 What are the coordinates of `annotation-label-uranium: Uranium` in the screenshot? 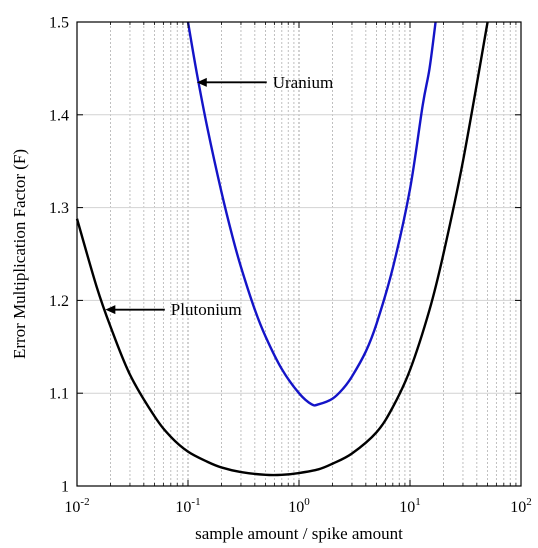 It's located at (303, 82).